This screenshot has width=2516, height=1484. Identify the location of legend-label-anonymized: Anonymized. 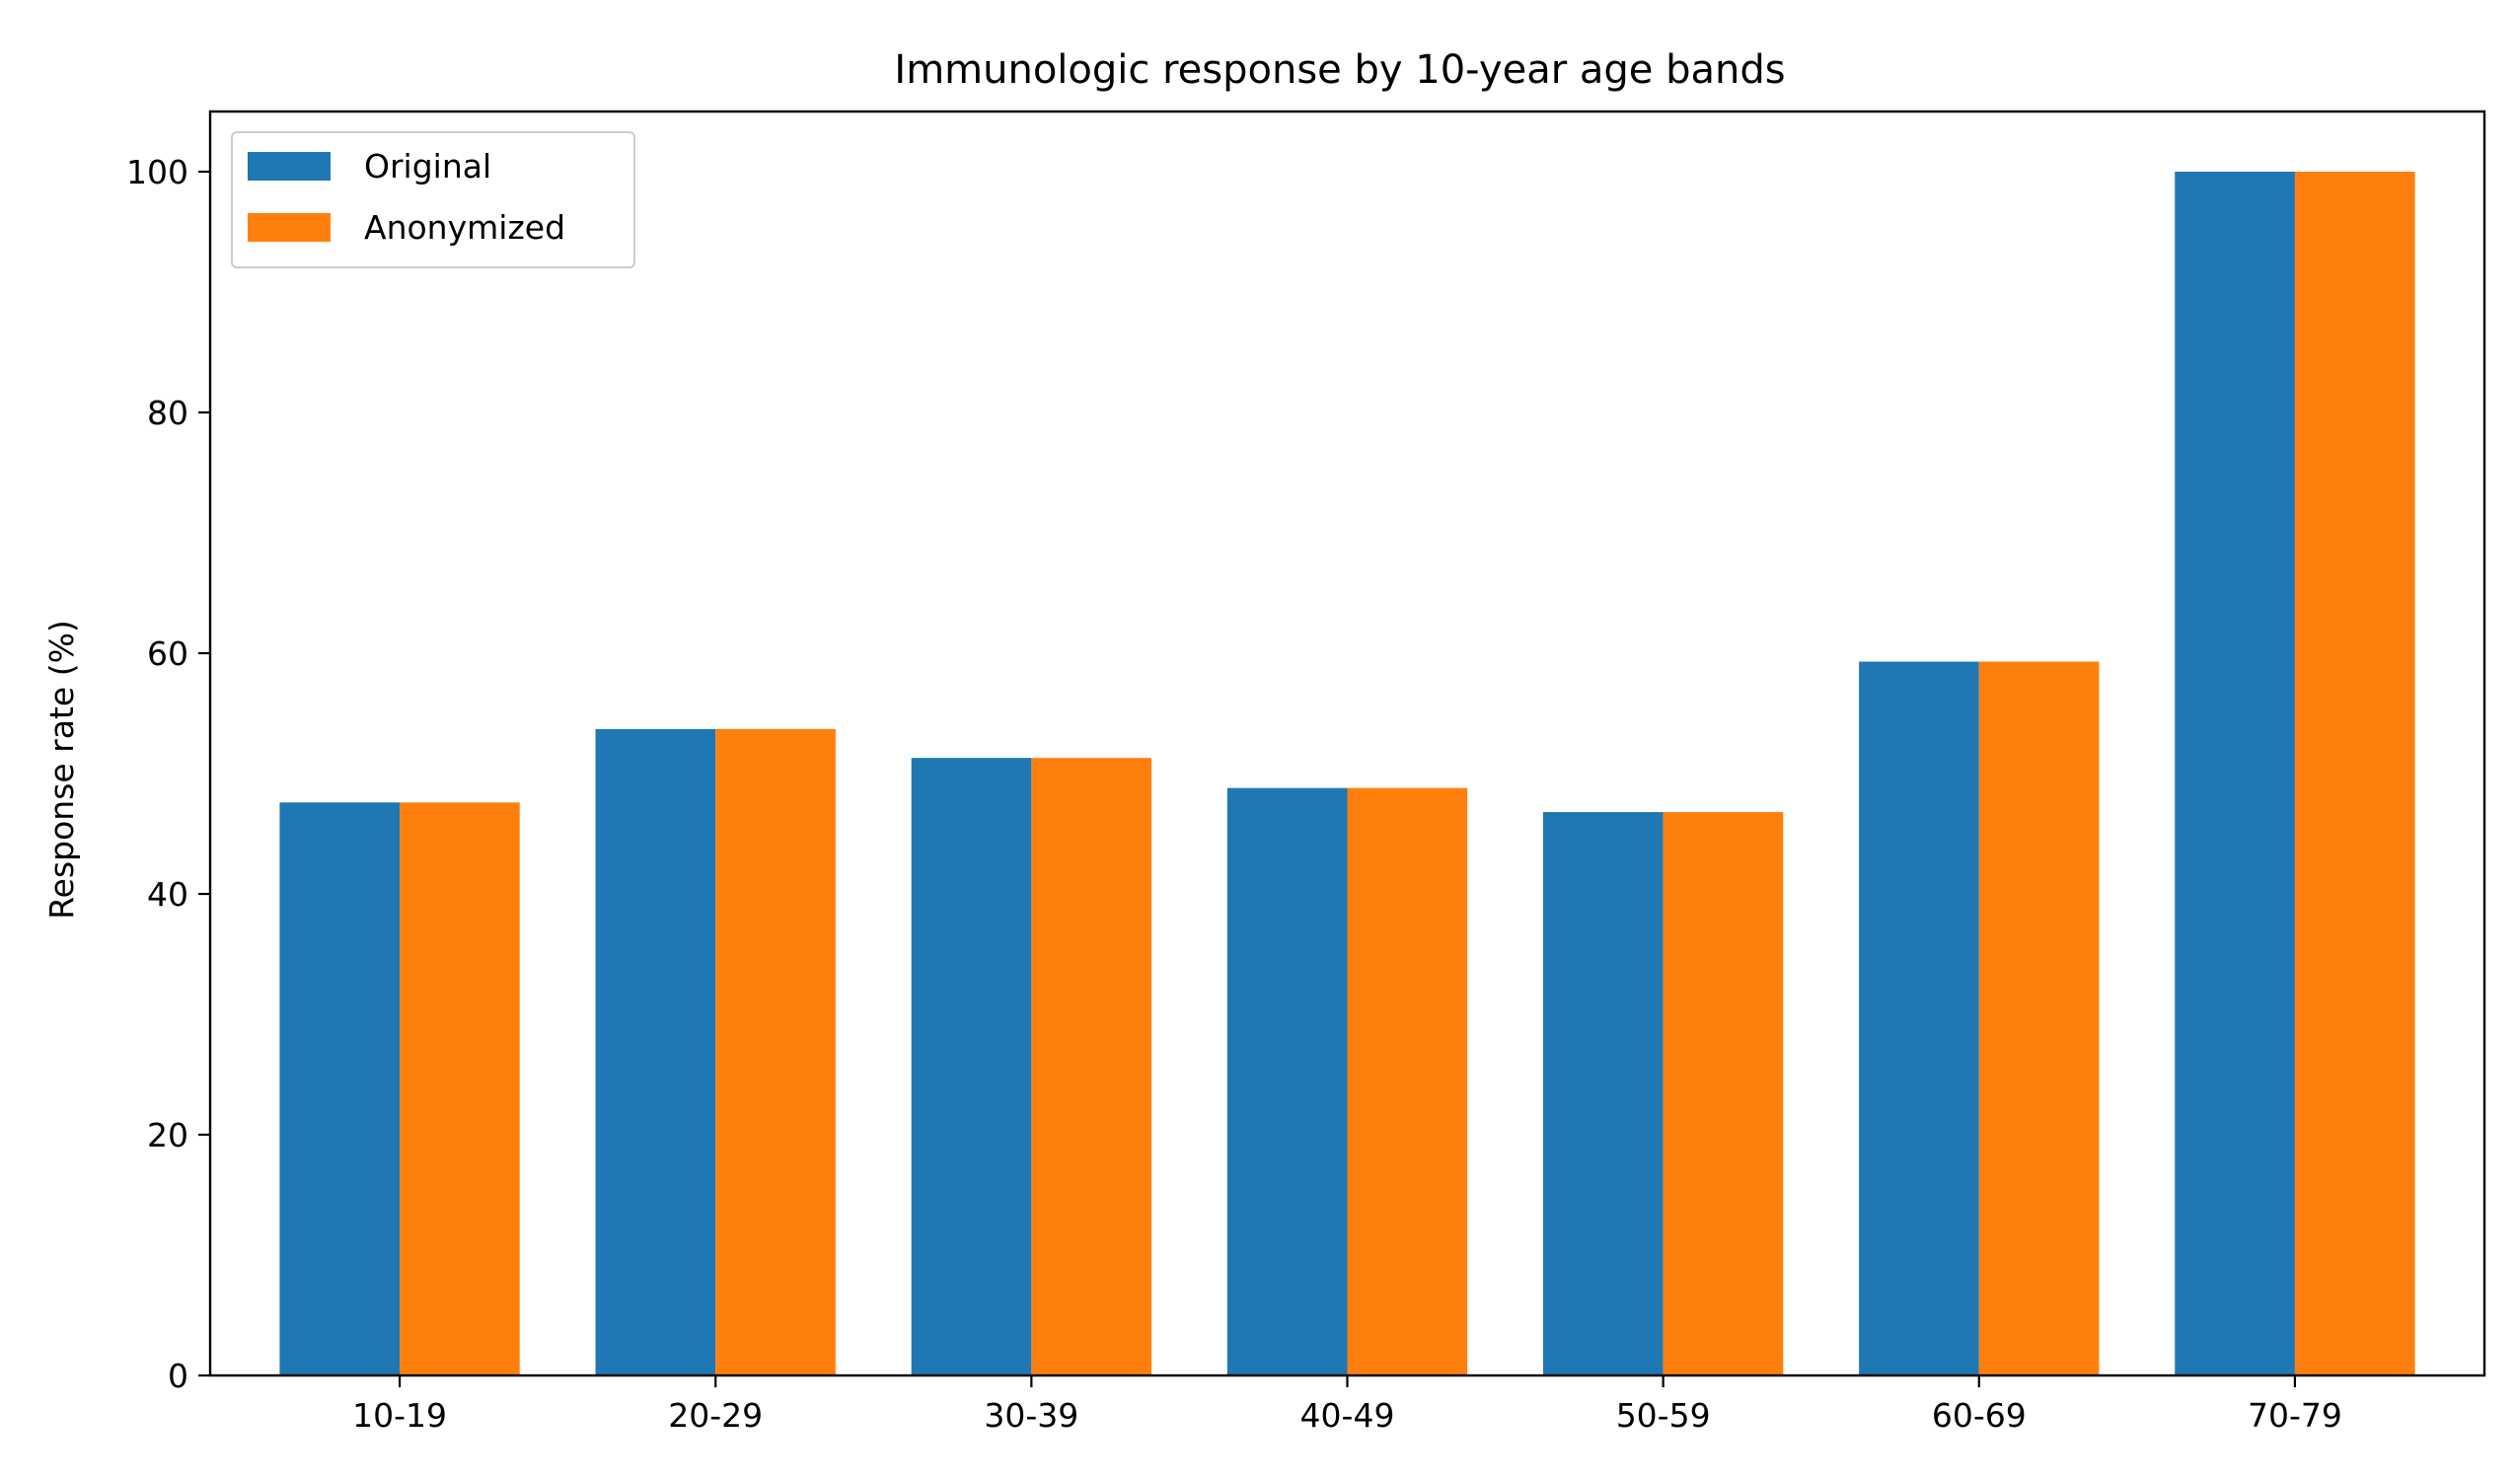
(465, 227).